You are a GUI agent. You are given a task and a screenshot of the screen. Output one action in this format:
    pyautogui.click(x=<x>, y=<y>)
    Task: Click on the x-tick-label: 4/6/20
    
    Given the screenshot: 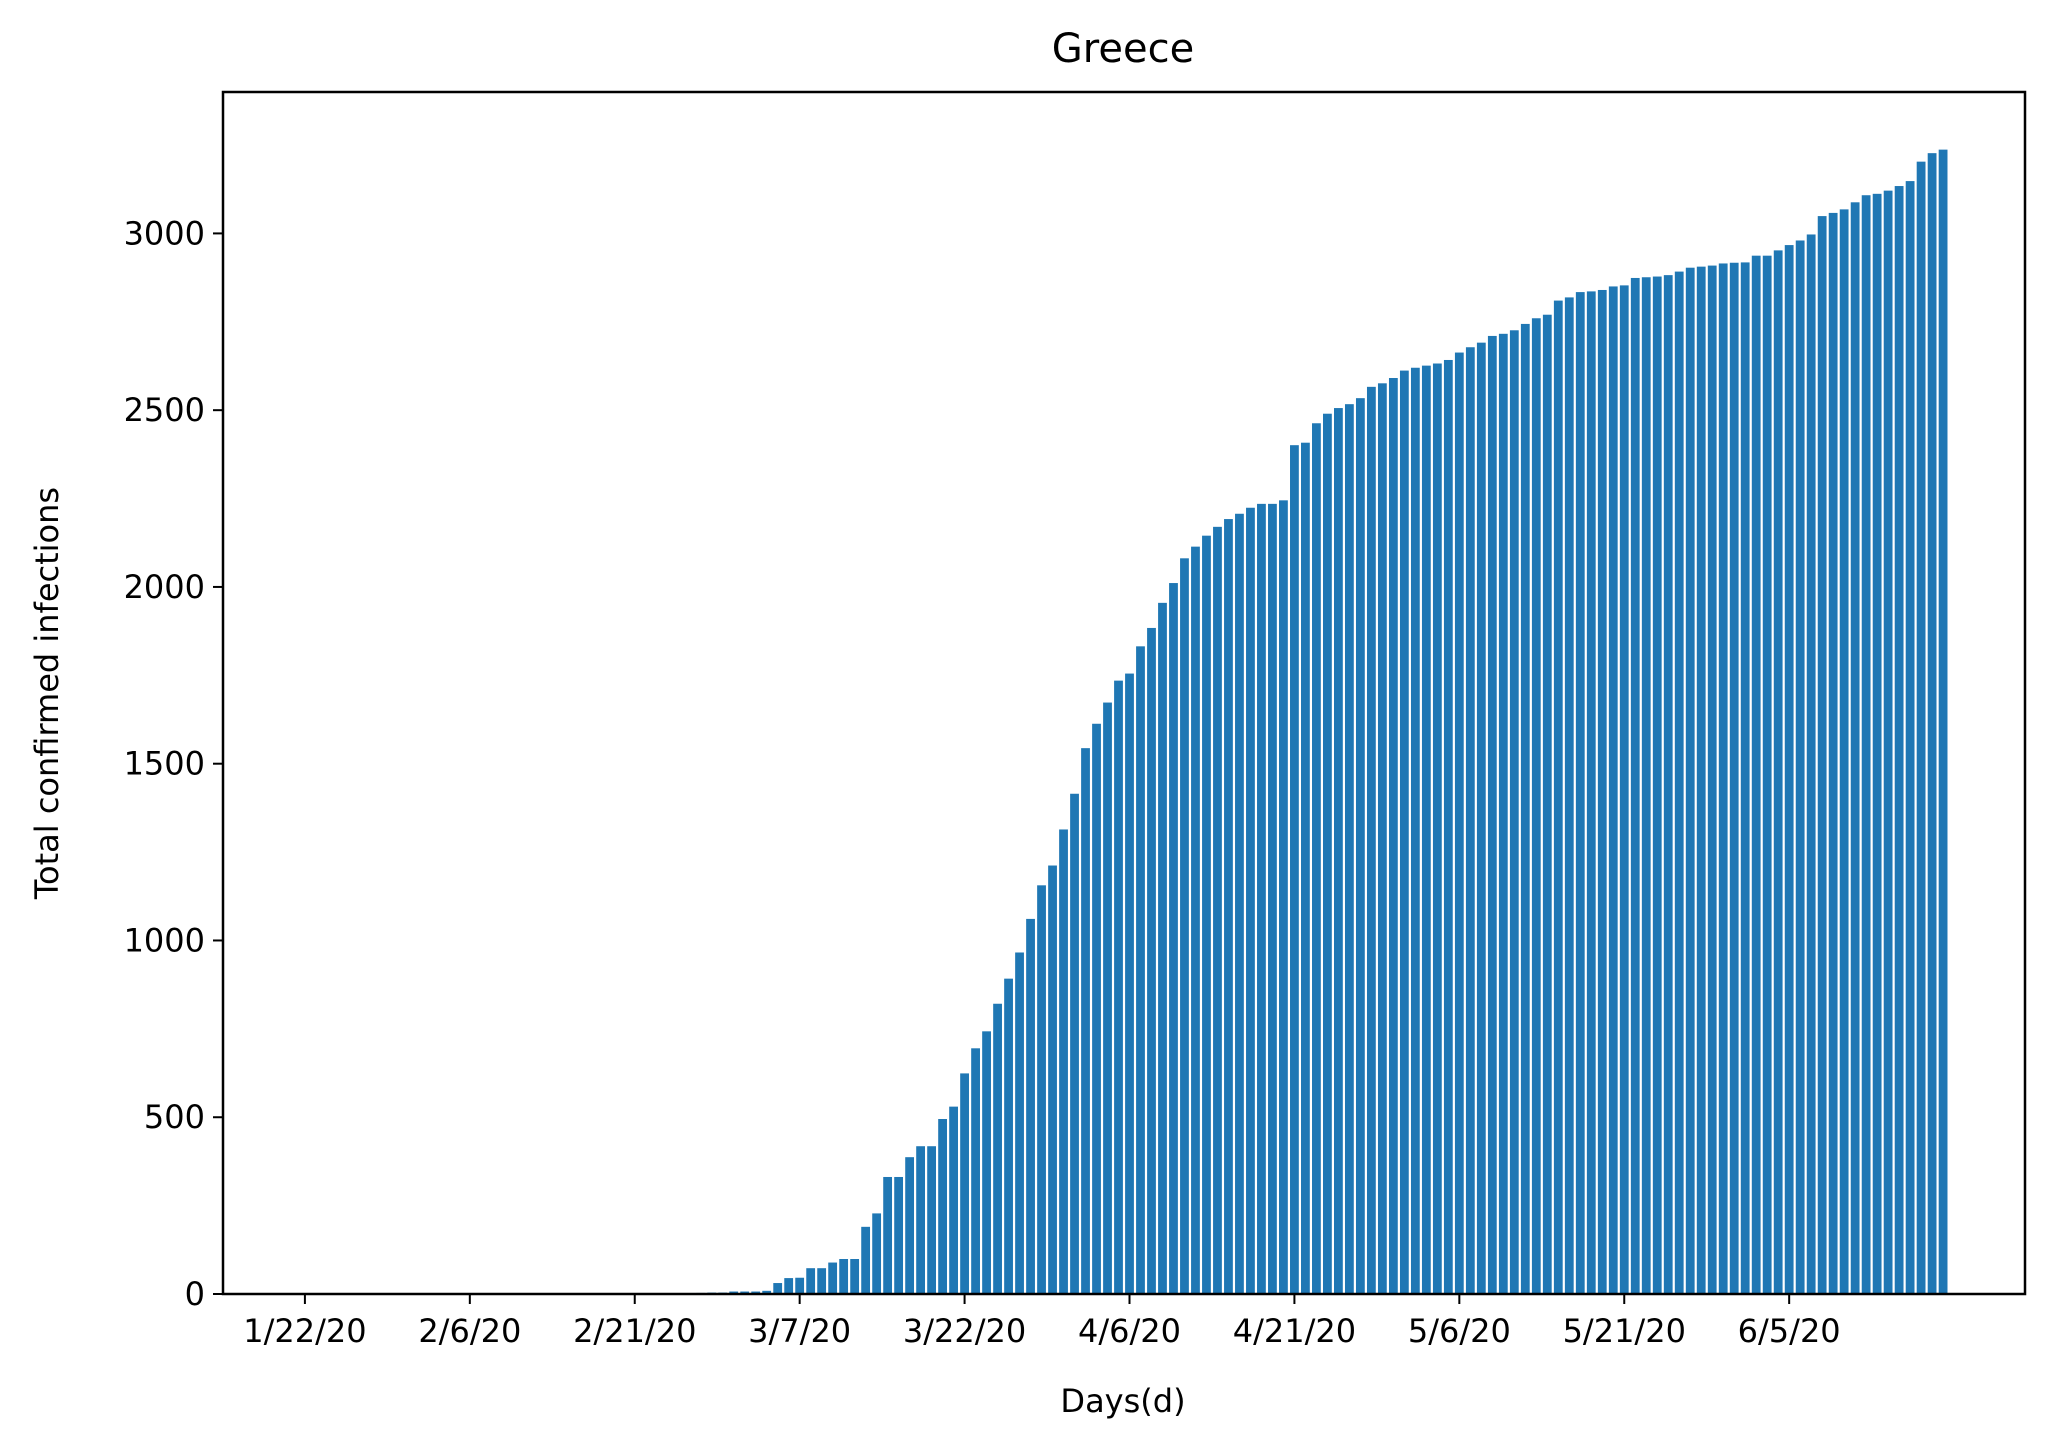 What is the action you would take?
    pyautogui.click(x=1129, y=1331)
    